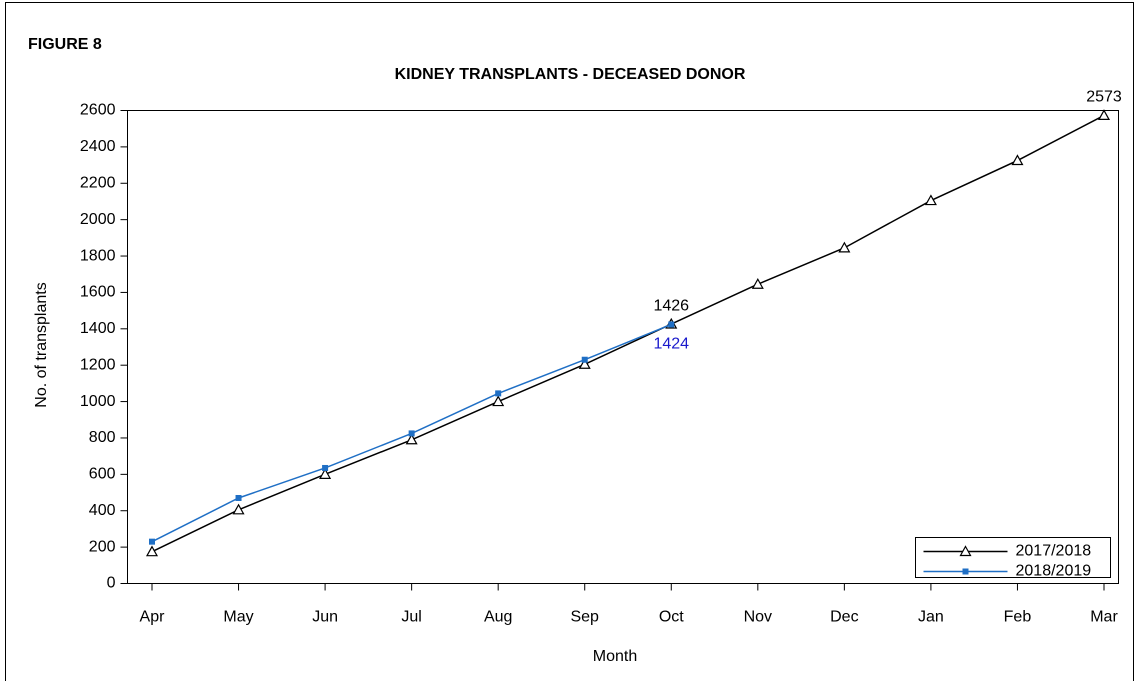 The image size is (1136, 681). Describe the element at coordinates (41, 344) in the screenshot. I see `y-axis-label: No. of transplants` at that location.